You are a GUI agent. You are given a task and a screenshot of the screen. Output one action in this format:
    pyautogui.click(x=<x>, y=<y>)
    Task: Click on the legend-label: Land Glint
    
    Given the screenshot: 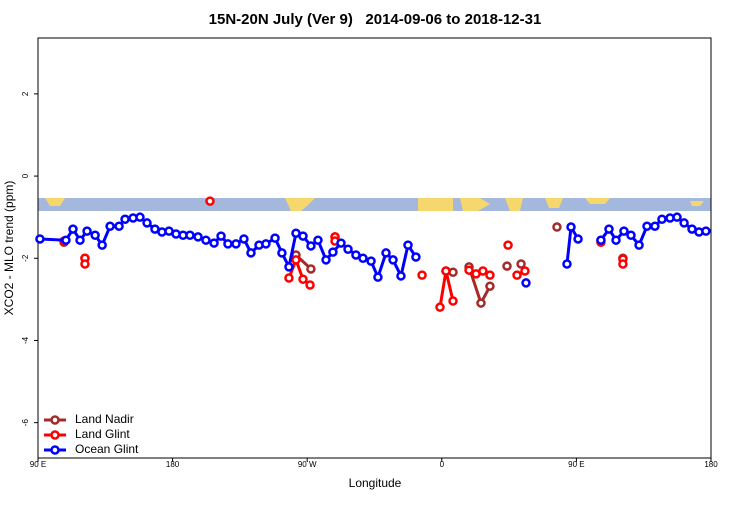 What is the action you would take?
    pyautogui.click(x=102, y=434)
    